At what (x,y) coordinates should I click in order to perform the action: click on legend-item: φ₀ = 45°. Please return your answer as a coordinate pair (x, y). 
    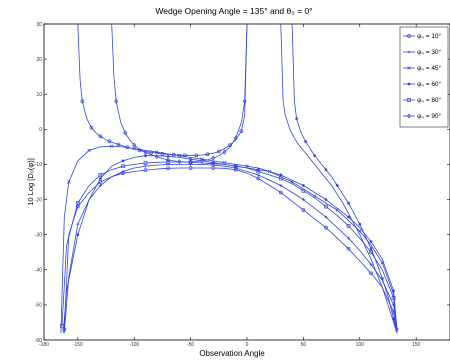
    Looking at the image, I should click on (422, 68).